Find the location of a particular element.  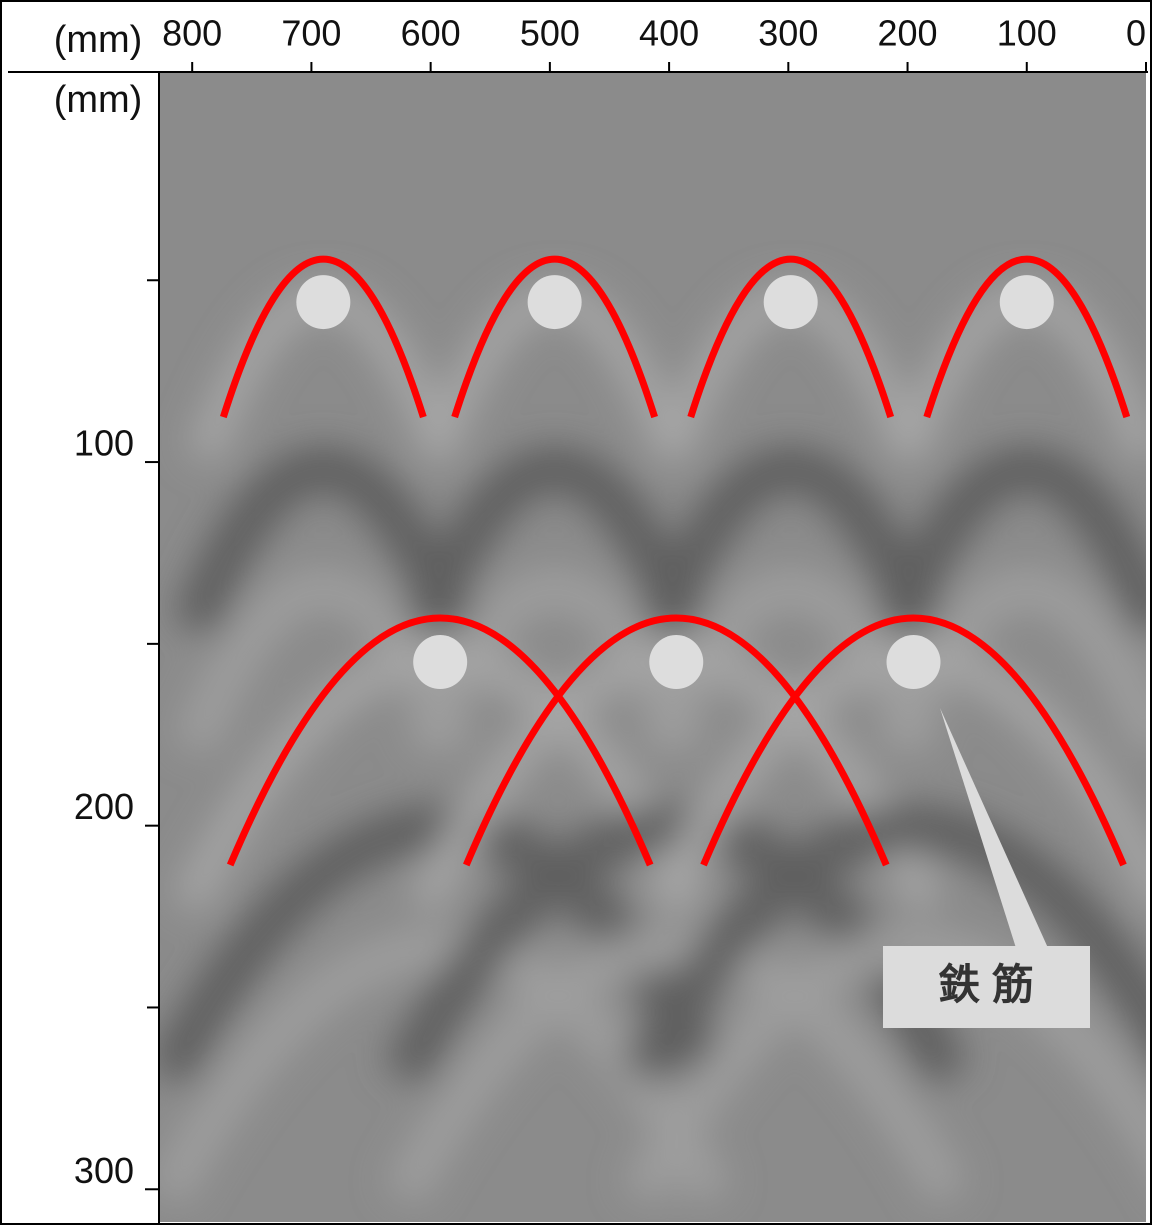

x-tick-label: 700 is located at coordinates (311, 33).